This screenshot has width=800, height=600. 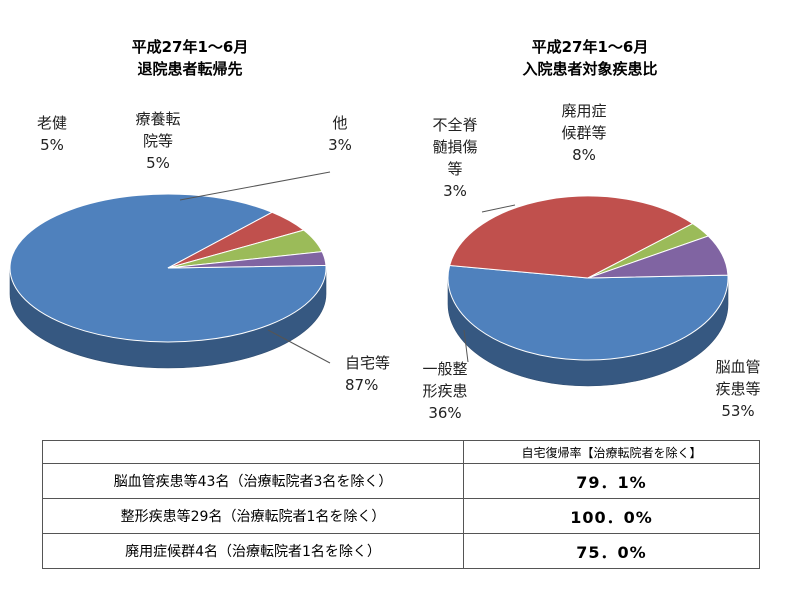 I want to click on slice-label: 老健, so click(x=52, y=123).